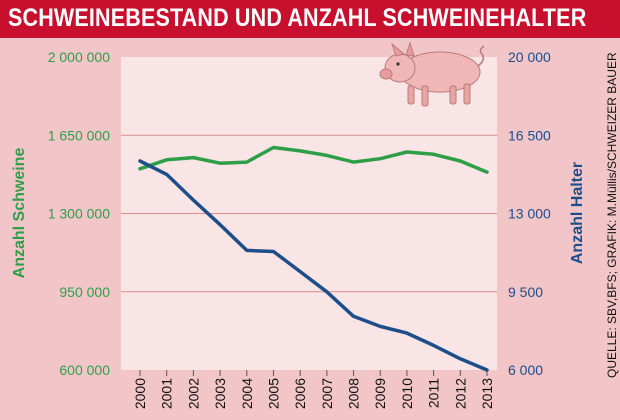 This screenshot has height=420, width=620. I want to click on series-line-schweine, so click(313, 159).